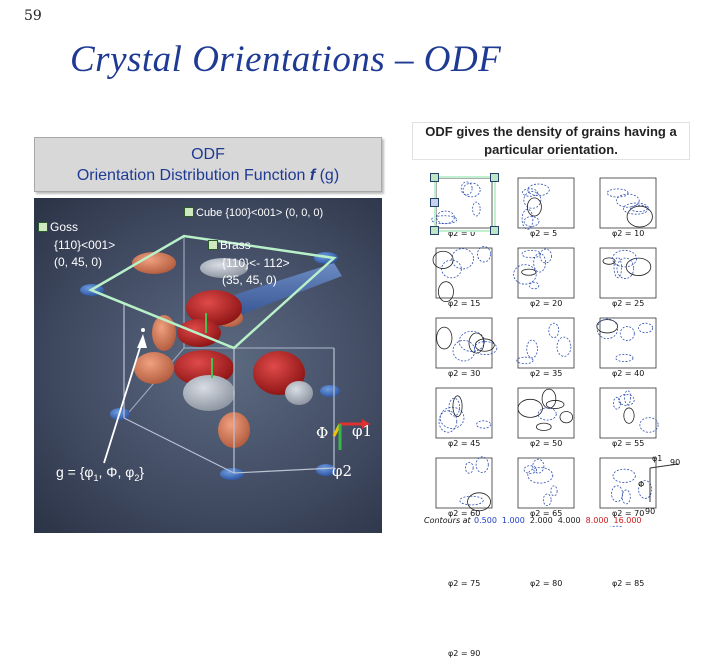 Image resolution: width=720 pixels, height=658 pixels. I want to click on brass-name: Brass, so click(235, 245).